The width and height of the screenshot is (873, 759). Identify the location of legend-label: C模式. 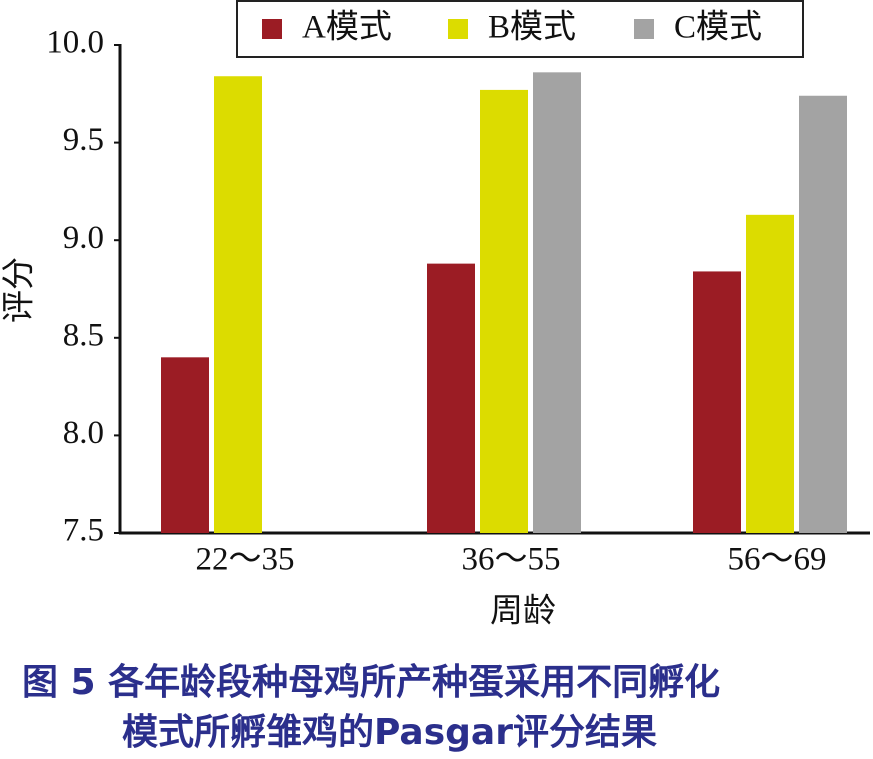
(718, 27).